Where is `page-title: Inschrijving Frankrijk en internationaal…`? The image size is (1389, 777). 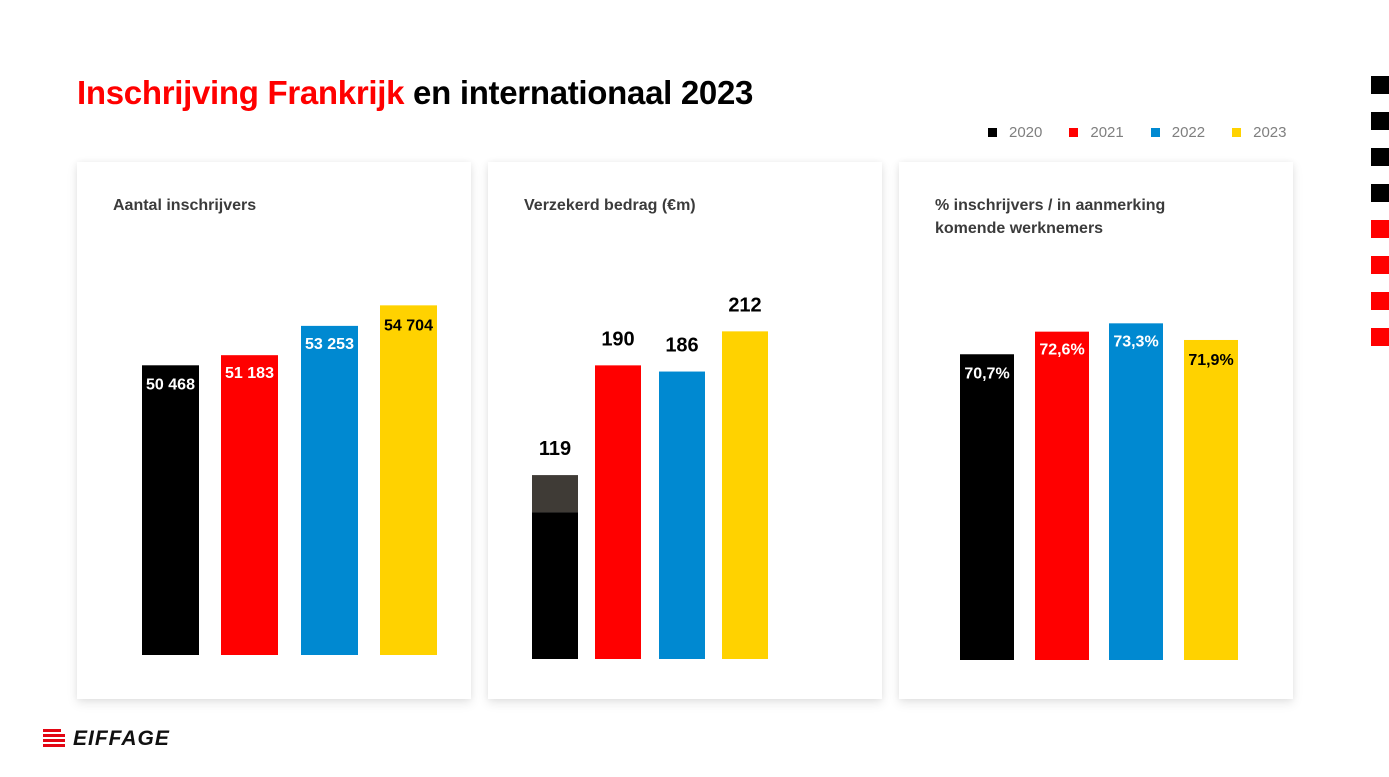 page-title: Inschrijving Frankrijk en internationaal… is located at coordinates (415, 93).